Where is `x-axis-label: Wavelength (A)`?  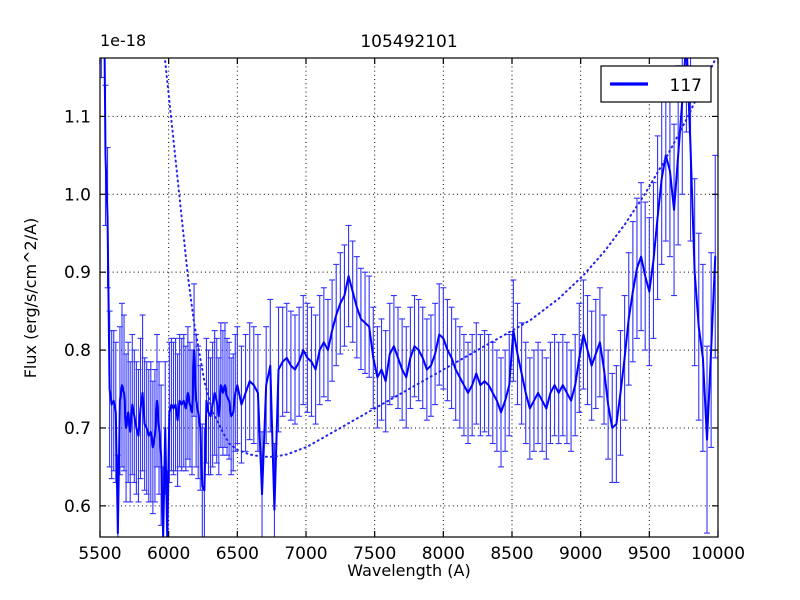
x-axis-label: Wavelength (A) is located at coordinates (408, 570).